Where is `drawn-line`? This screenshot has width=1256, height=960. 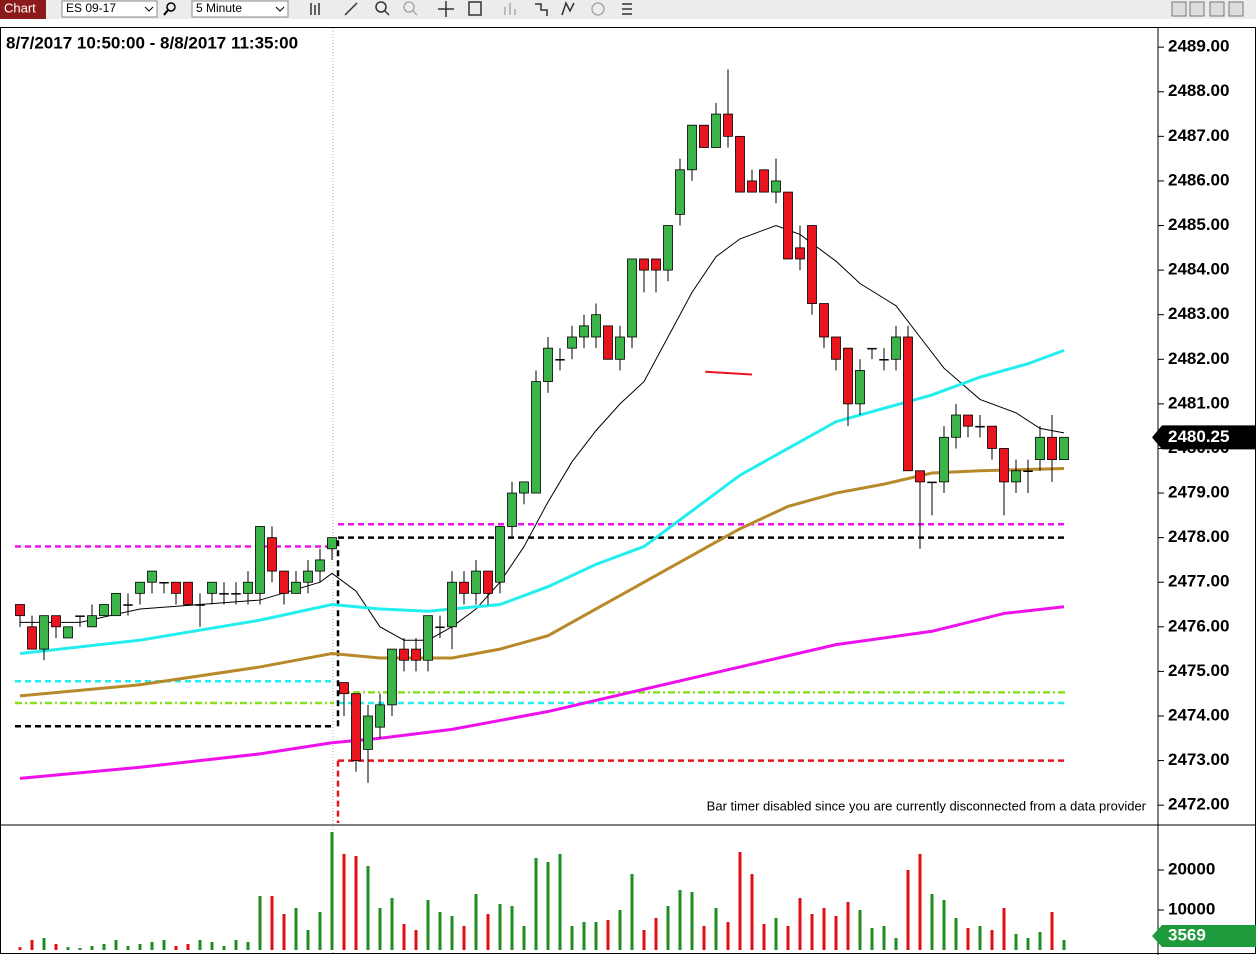
drawn-line is located at coordinates (729, 373).